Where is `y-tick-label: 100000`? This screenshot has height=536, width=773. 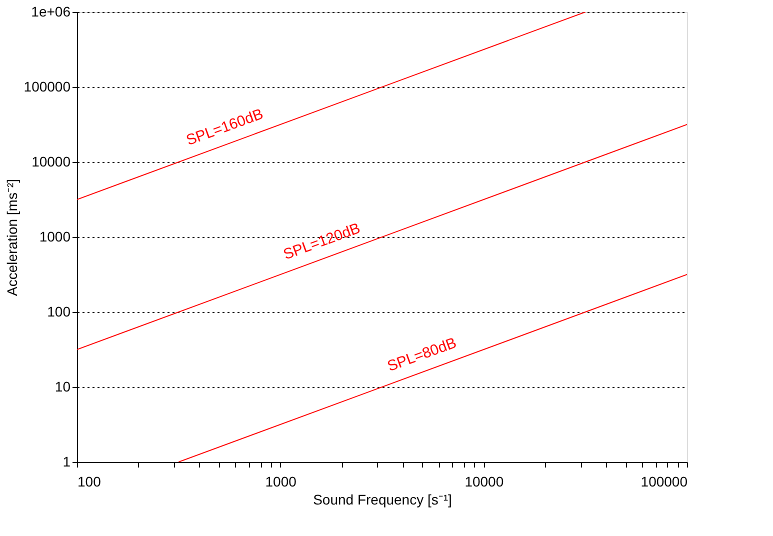 y-tick-label: 100000 is located at coordinates (47, 86).